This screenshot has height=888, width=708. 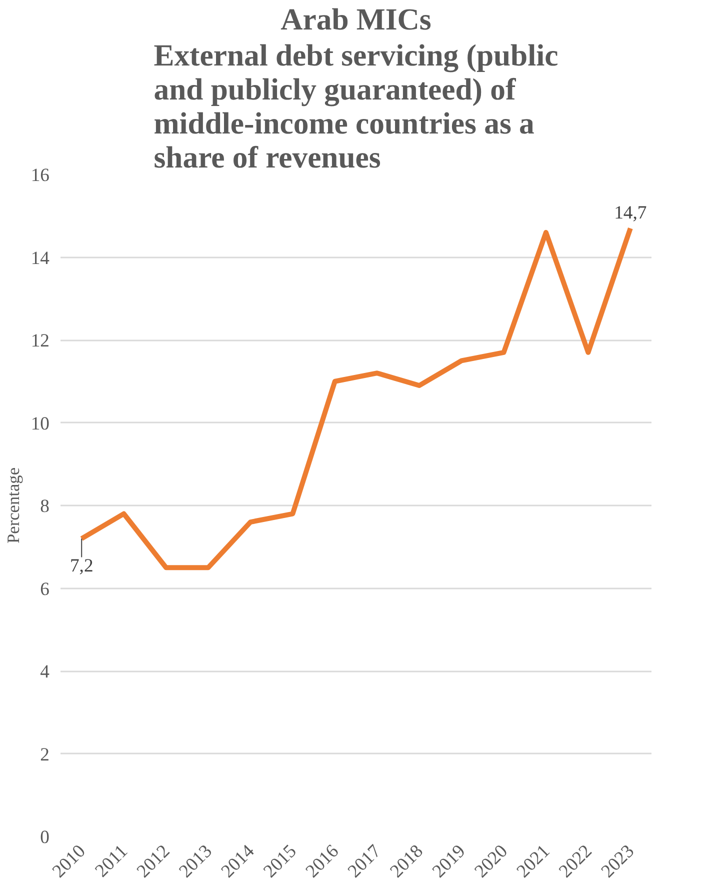 I want to click on y-tick-label: 6, so click(x=45, y=589).